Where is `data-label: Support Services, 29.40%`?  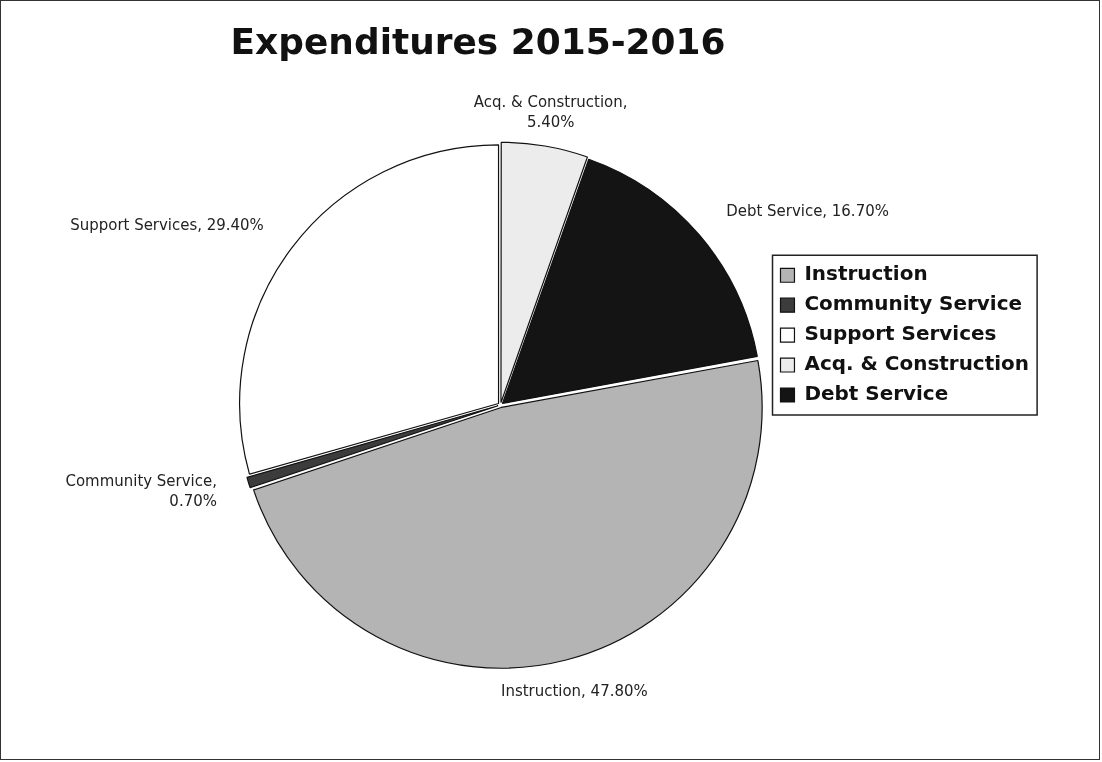
data-label: Support Services, 29.40% is located at coordinates (167, 225).